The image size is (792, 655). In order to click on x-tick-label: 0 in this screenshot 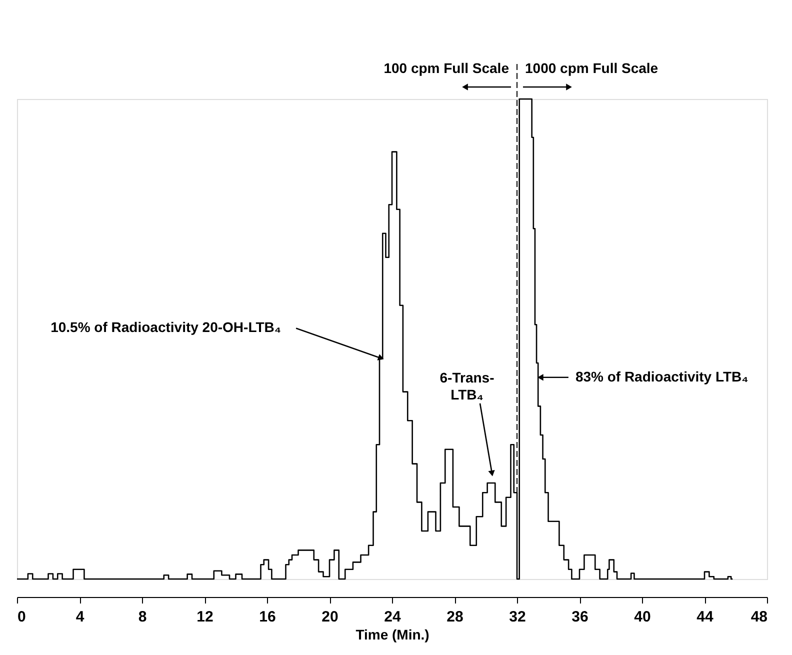, I will do `click(22, 617)`.